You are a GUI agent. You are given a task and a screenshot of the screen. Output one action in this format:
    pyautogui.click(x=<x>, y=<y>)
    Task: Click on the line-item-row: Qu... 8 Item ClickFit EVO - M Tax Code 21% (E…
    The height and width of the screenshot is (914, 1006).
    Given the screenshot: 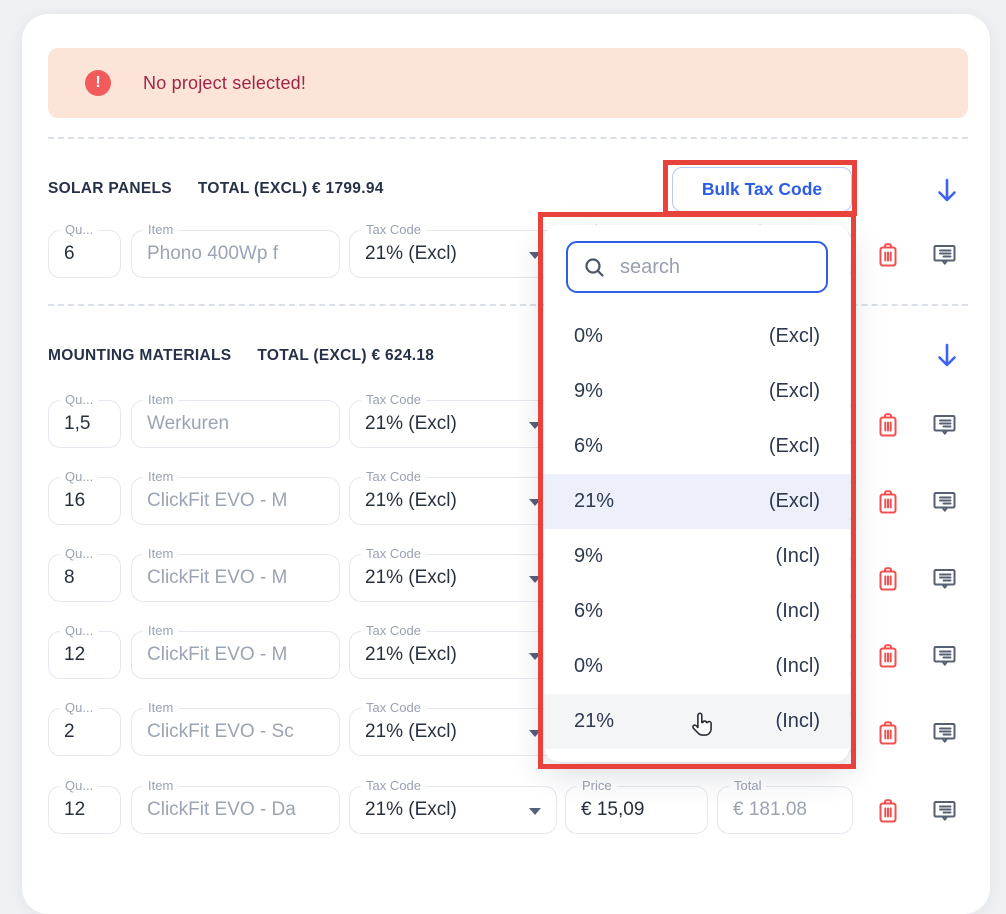 What is the action you would take?
    pyautogui.click(x=503, y=574)
    